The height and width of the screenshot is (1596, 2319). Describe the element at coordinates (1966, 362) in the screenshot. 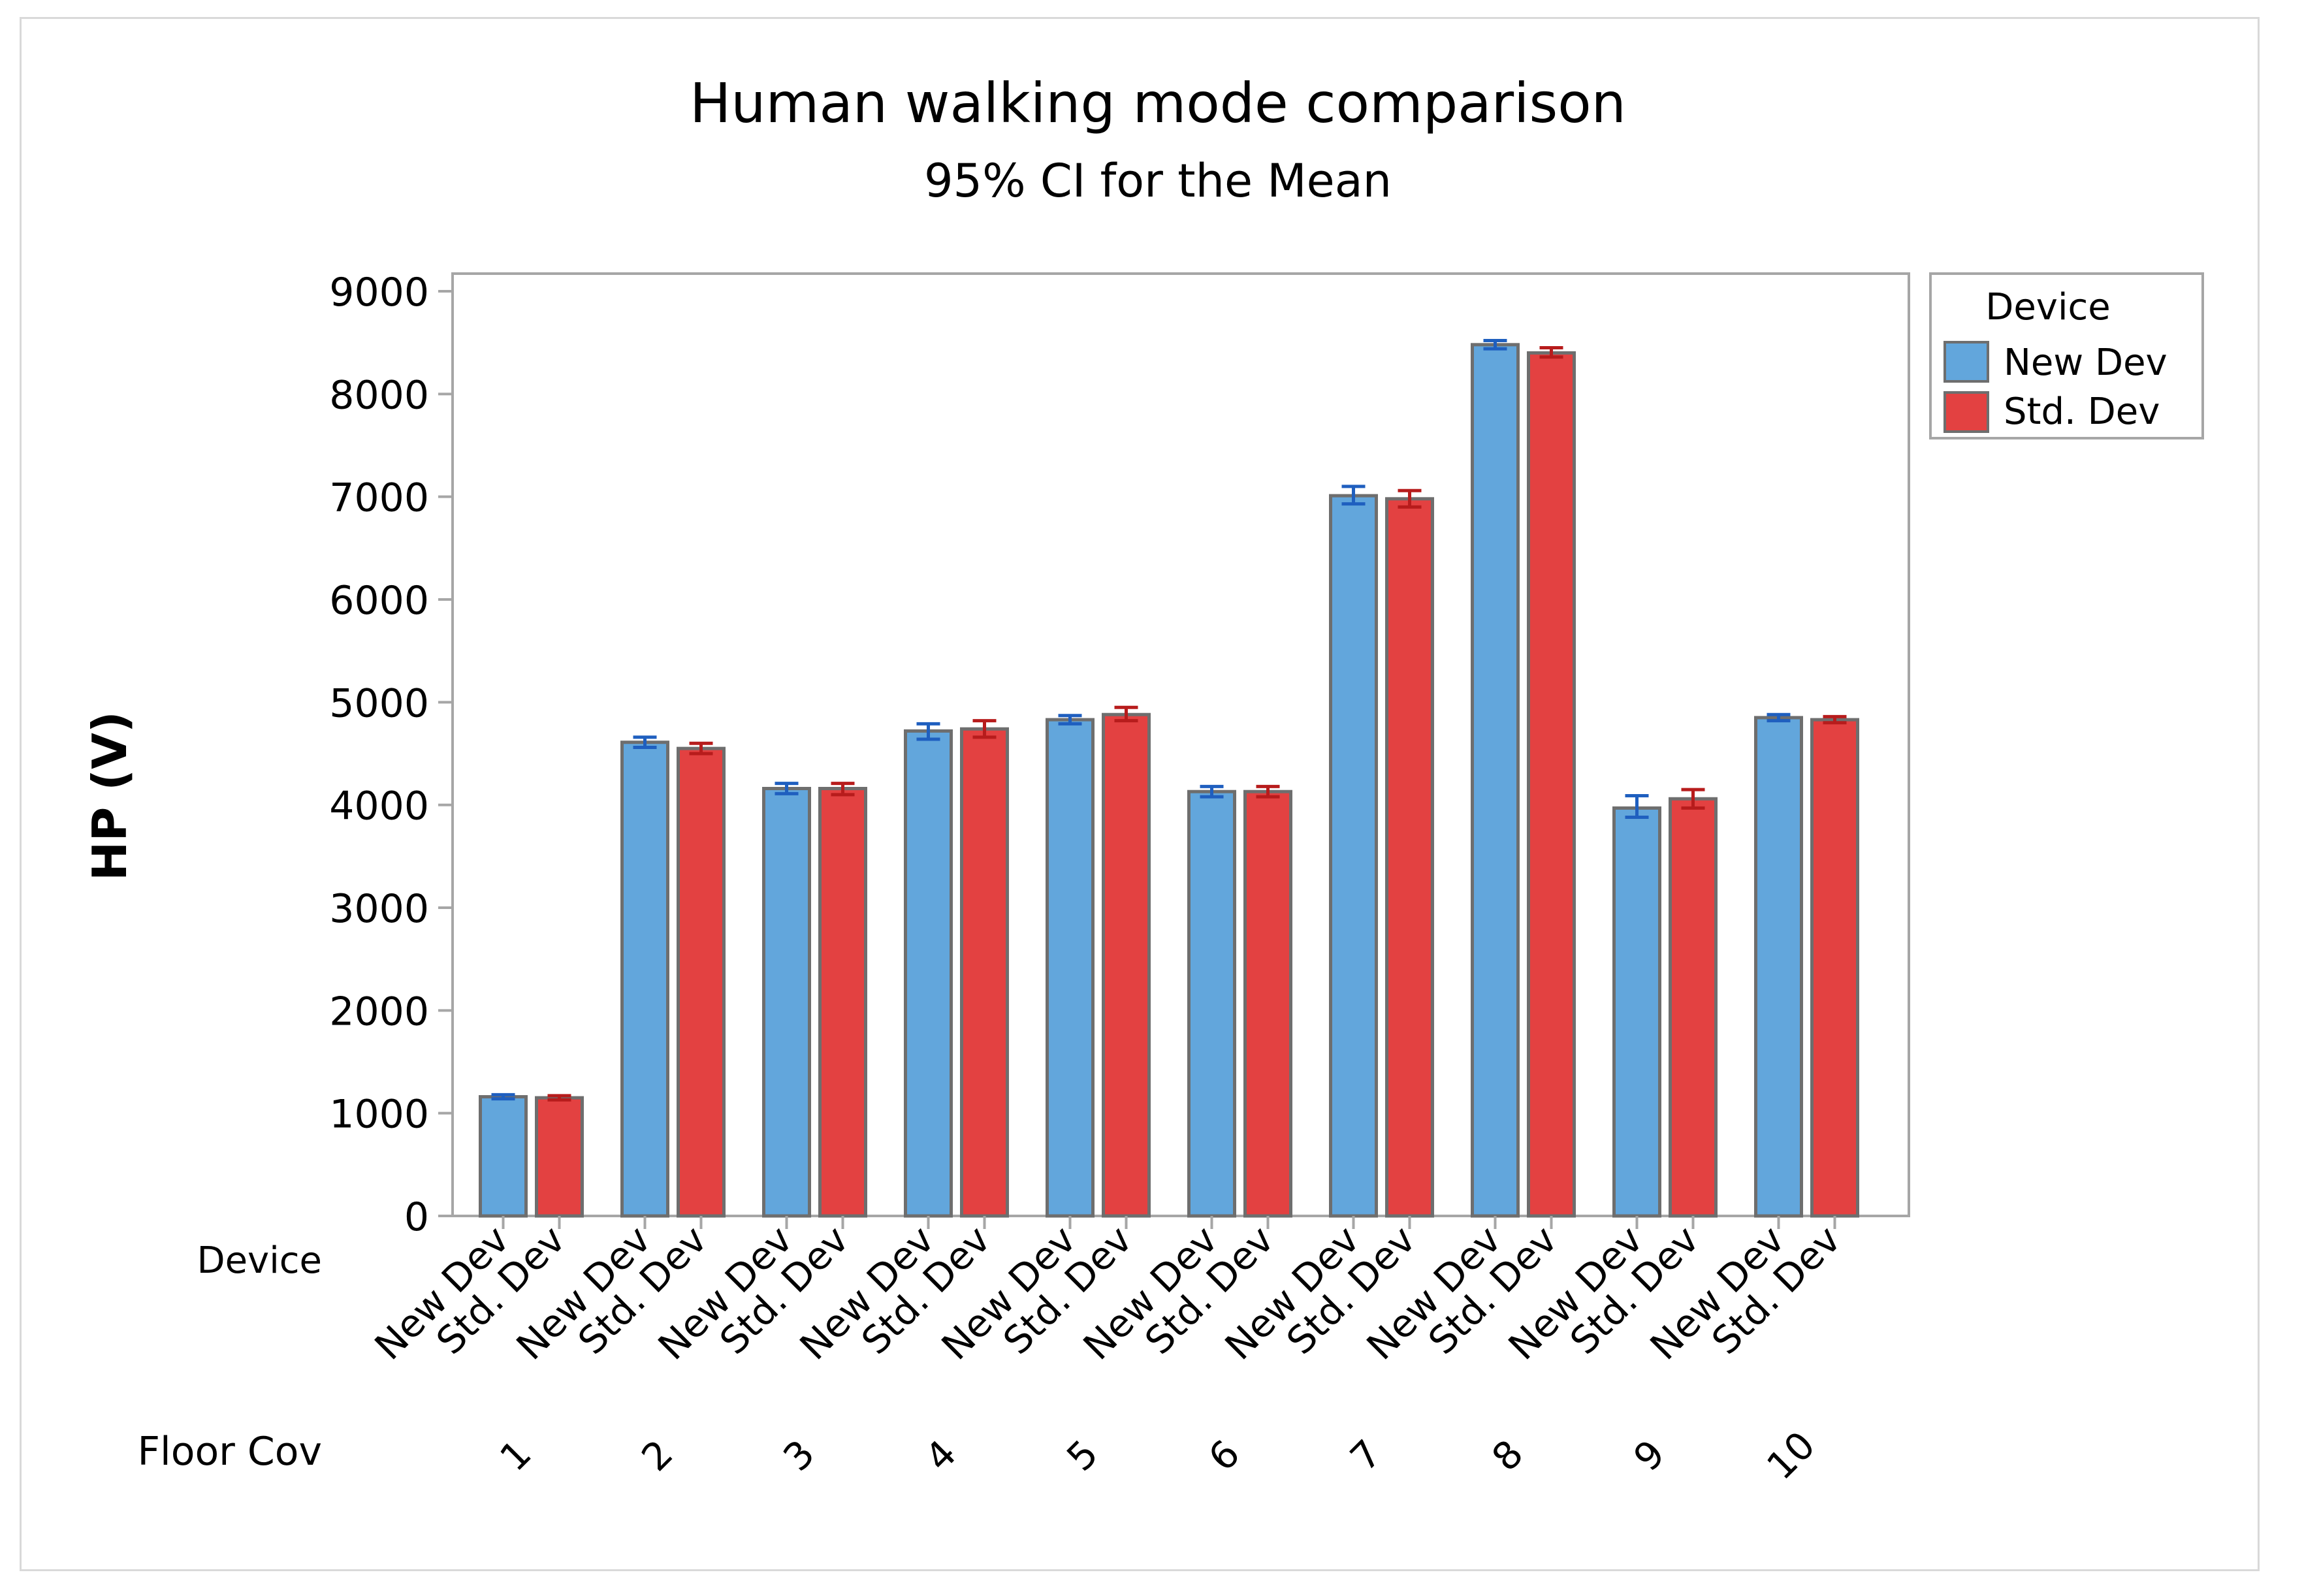

I see `legend-swatch-new-dev` at that location.